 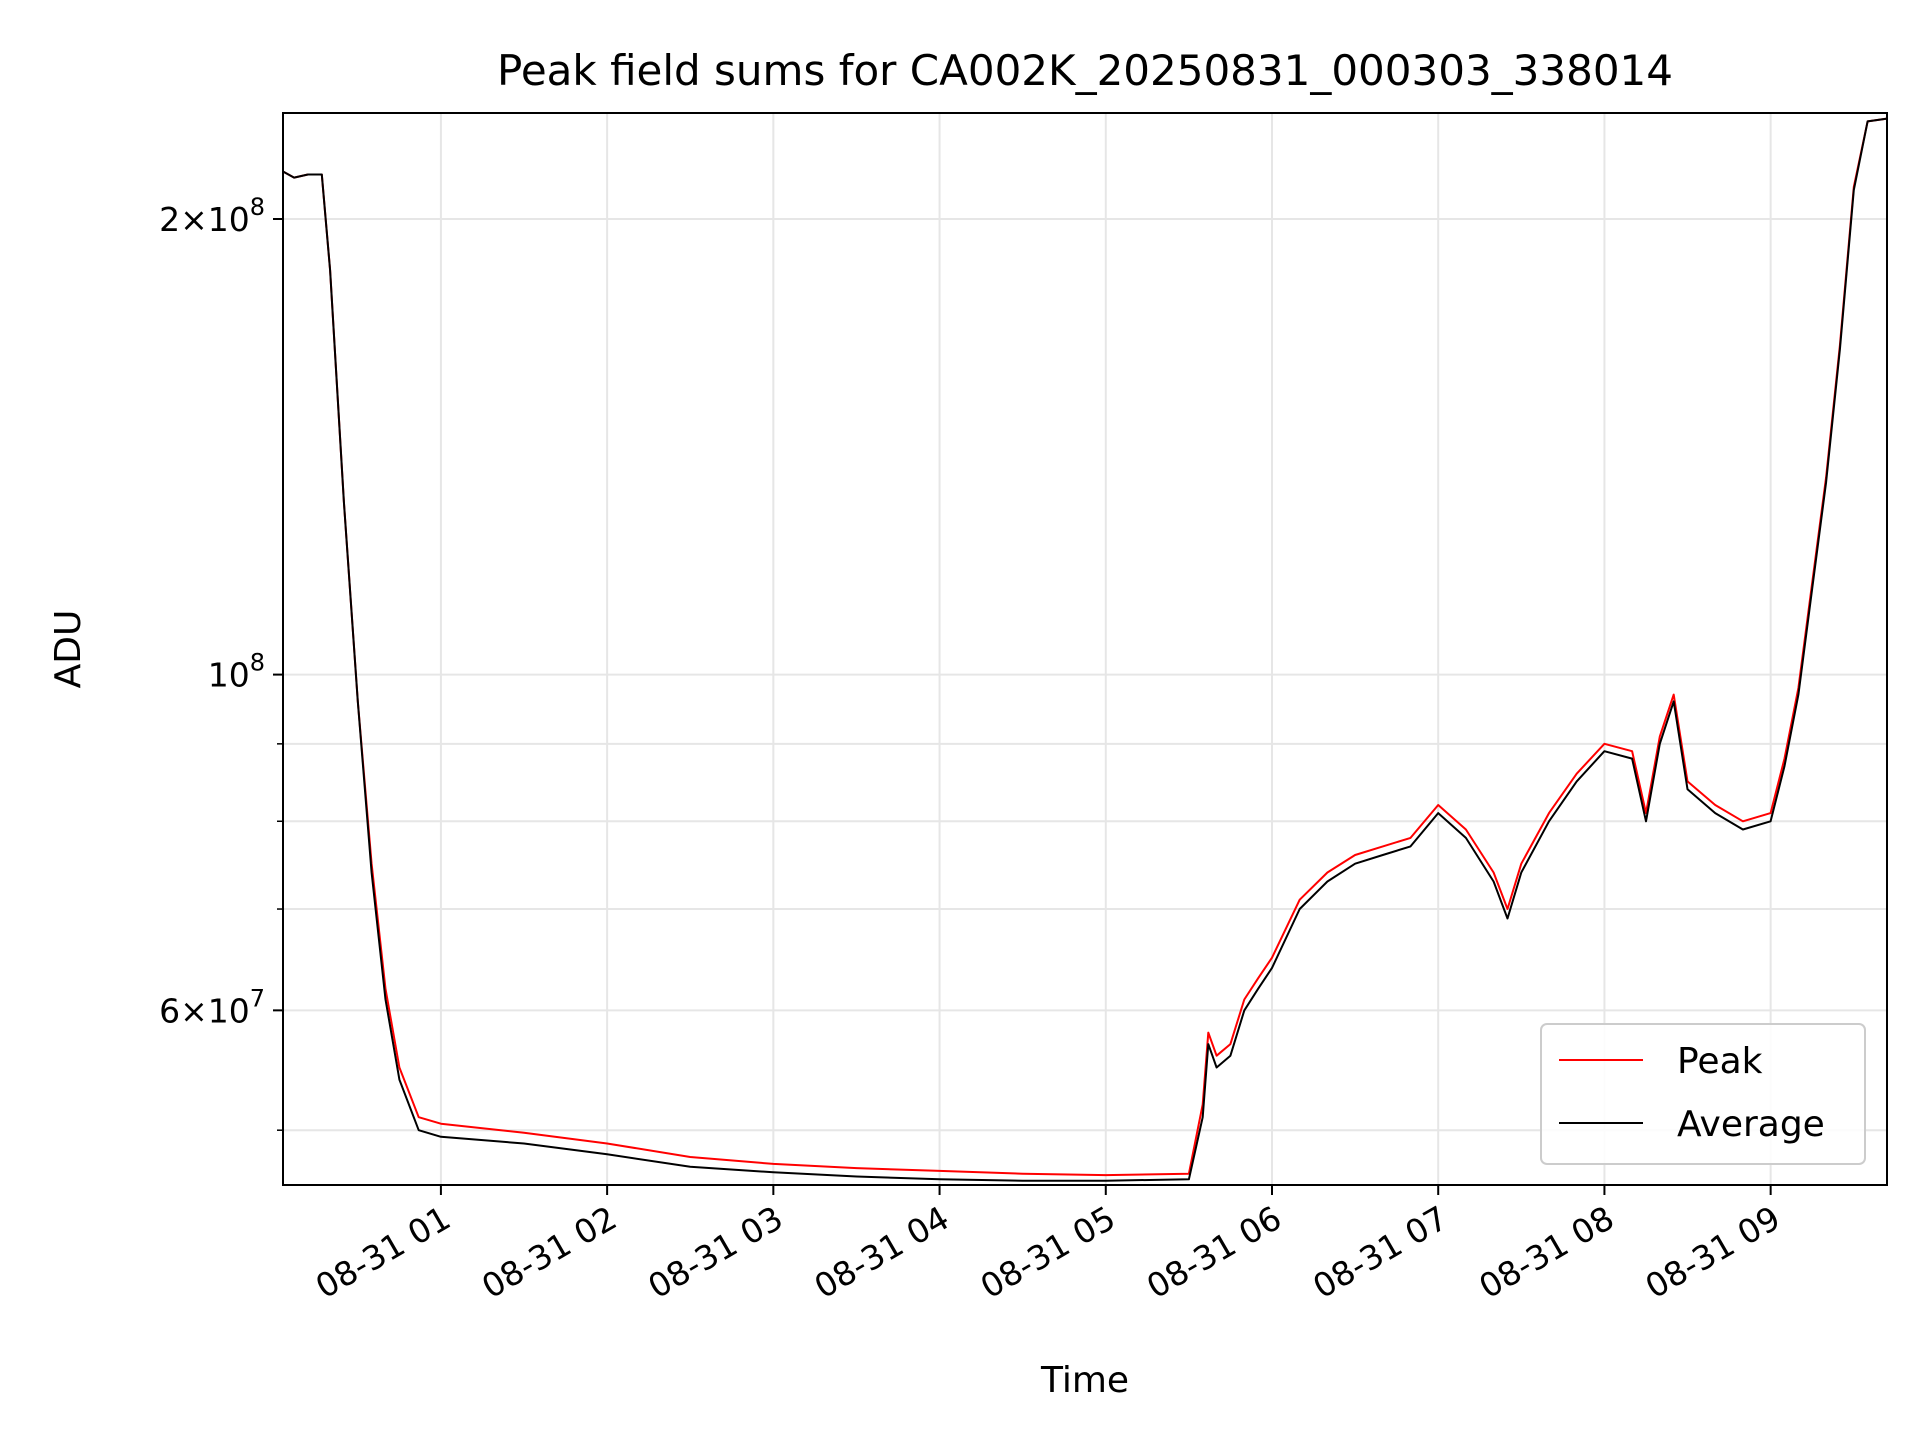 I want to click on y-tick-label: 2×10⁸, so click(x=212, y=216).